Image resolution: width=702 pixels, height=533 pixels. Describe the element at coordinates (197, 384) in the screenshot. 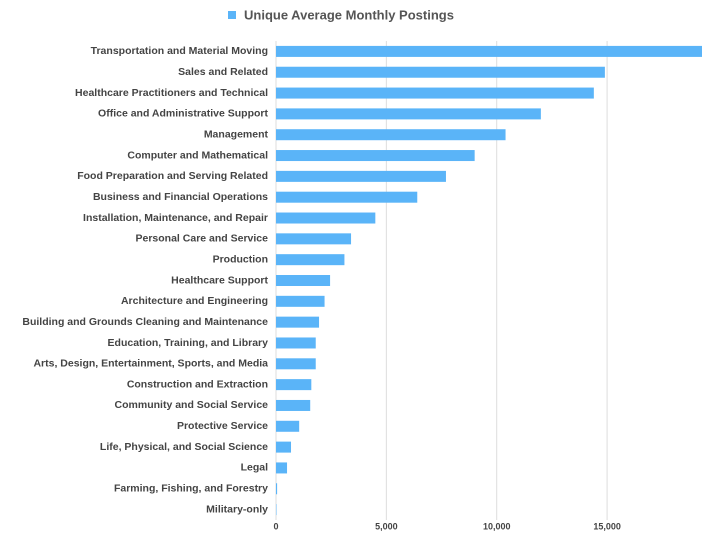

I see `y-tick-label: Construction and Extraction` at that location.